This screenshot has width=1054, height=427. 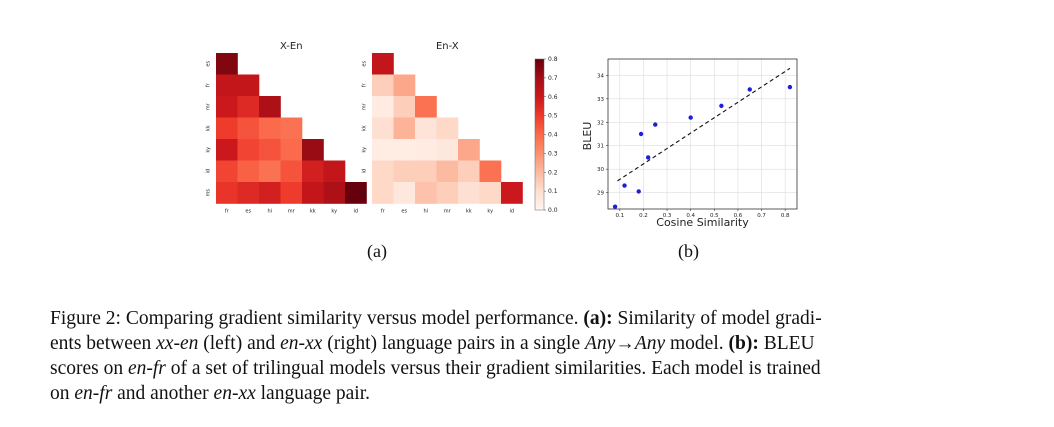 What do you see at coordinates (714, 216) in the screenshot?
I see `x-tick-label: 0.5` at bounding box center [714, 216].